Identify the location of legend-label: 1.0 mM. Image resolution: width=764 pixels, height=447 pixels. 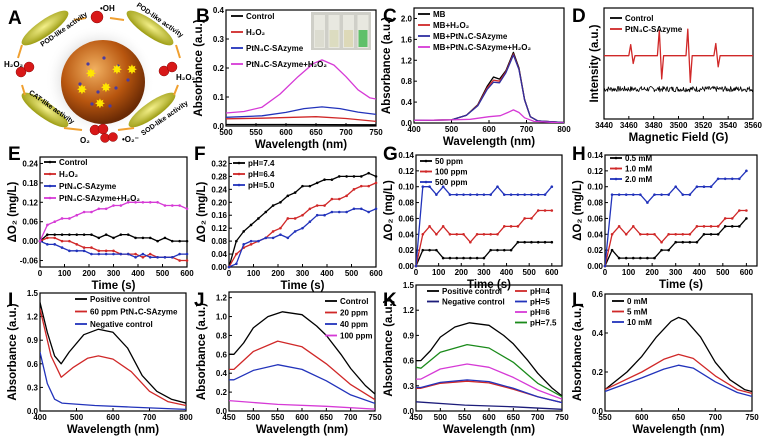
(638, 169).